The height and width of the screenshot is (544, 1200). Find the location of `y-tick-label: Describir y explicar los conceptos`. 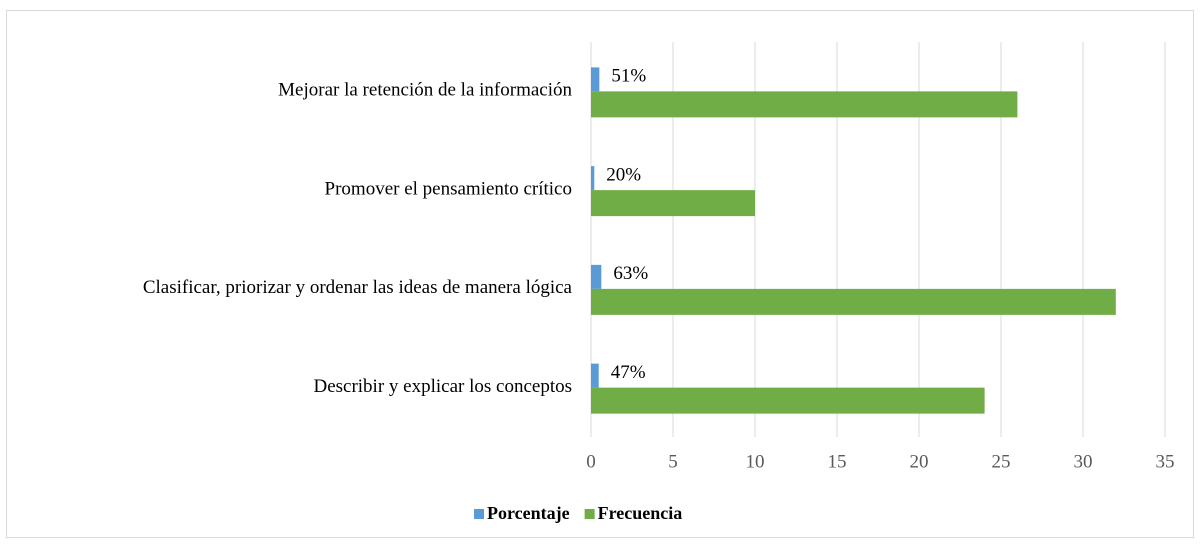

y-tick-label: Describir y explicar los conceptos is located at coordinates (442, 386).